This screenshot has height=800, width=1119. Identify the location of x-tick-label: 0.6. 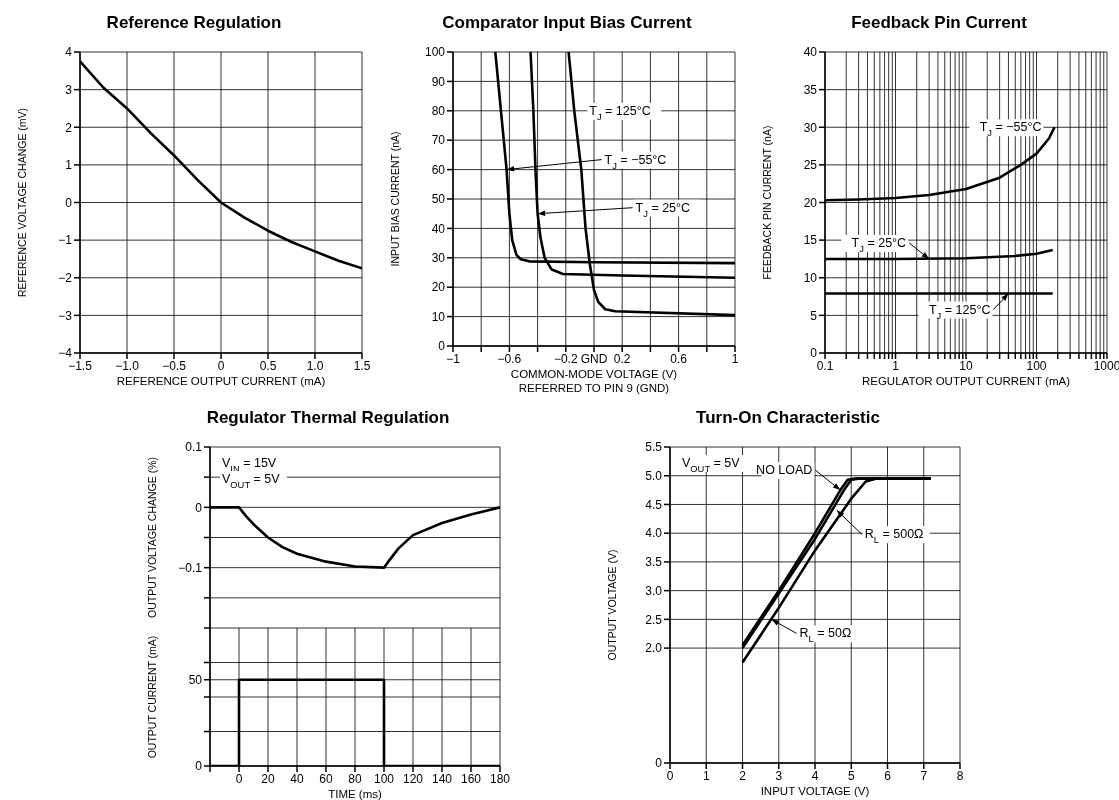
(679, 358).